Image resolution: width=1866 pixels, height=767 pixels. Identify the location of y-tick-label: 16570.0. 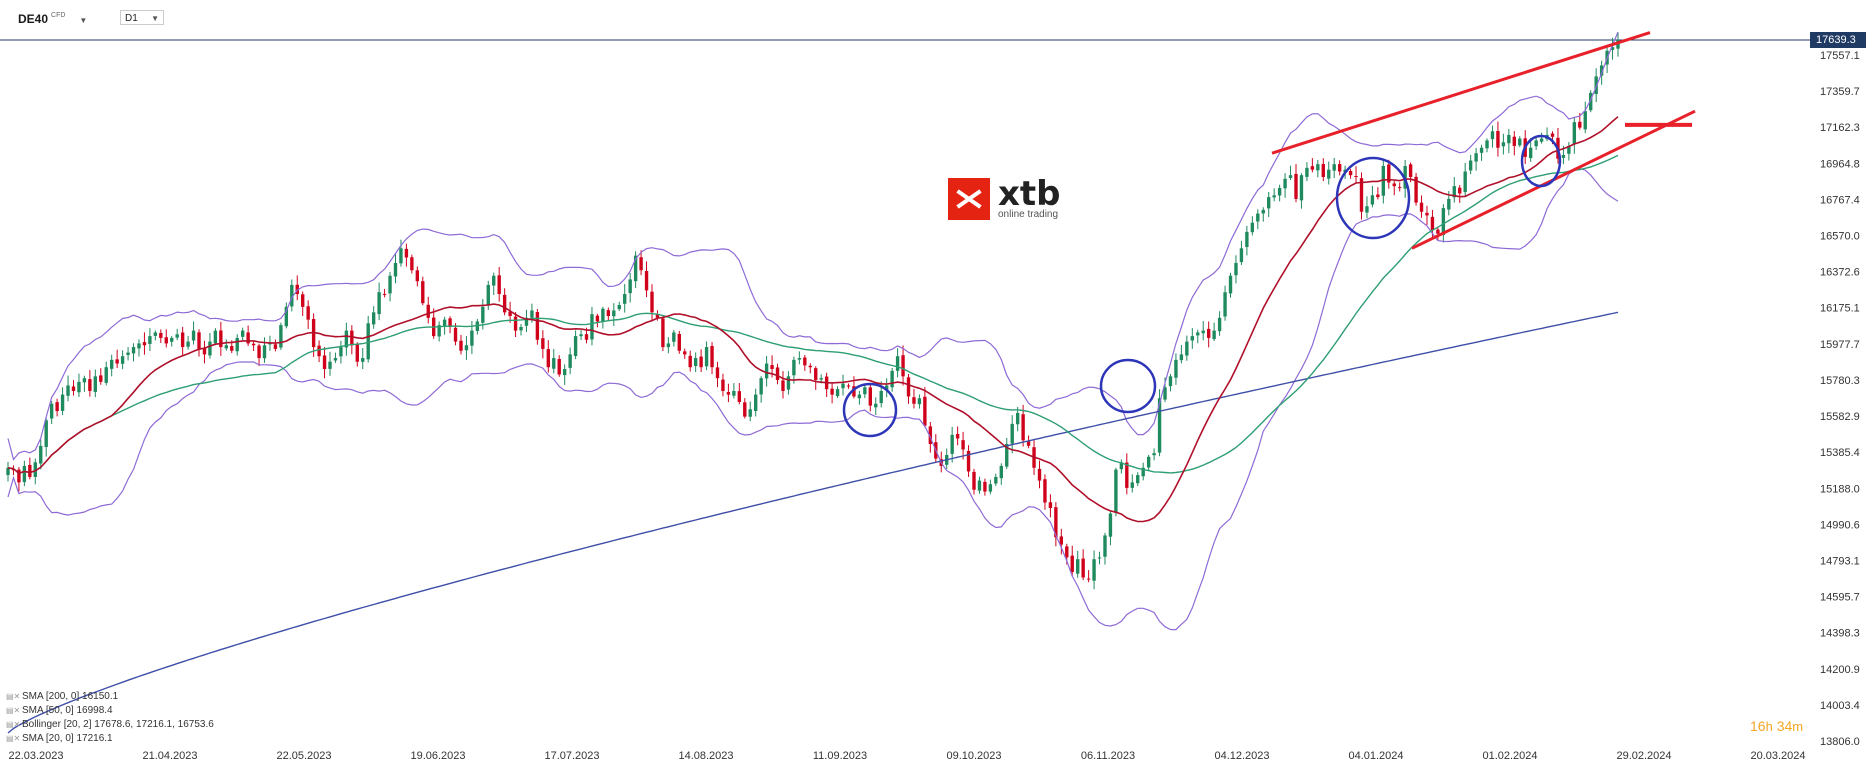
(1840, 237).